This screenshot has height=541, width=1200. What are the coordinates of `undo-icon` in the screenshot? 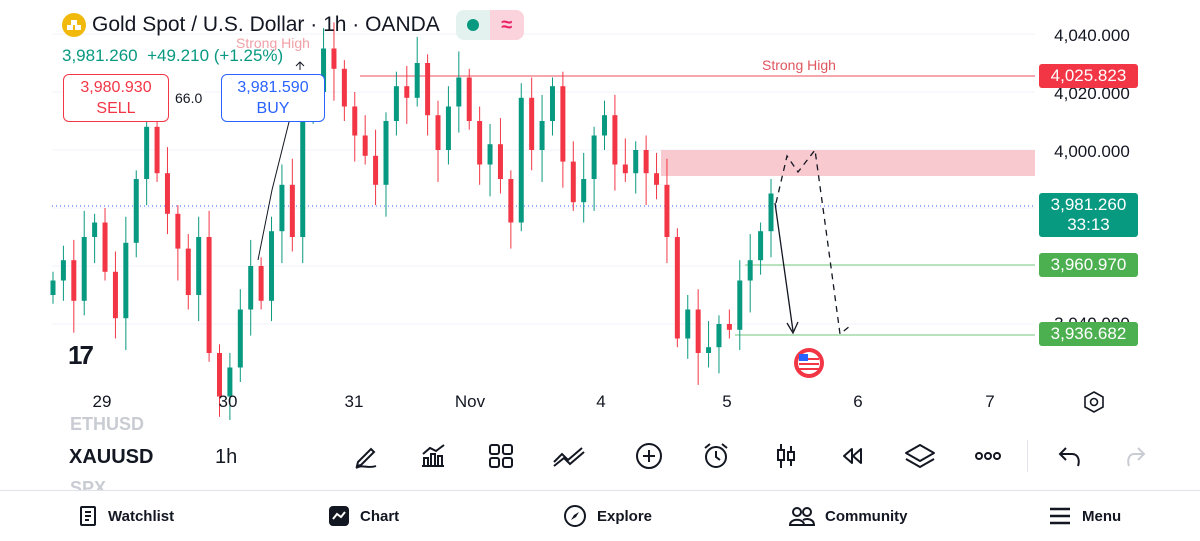 It's located at (1070, 456).